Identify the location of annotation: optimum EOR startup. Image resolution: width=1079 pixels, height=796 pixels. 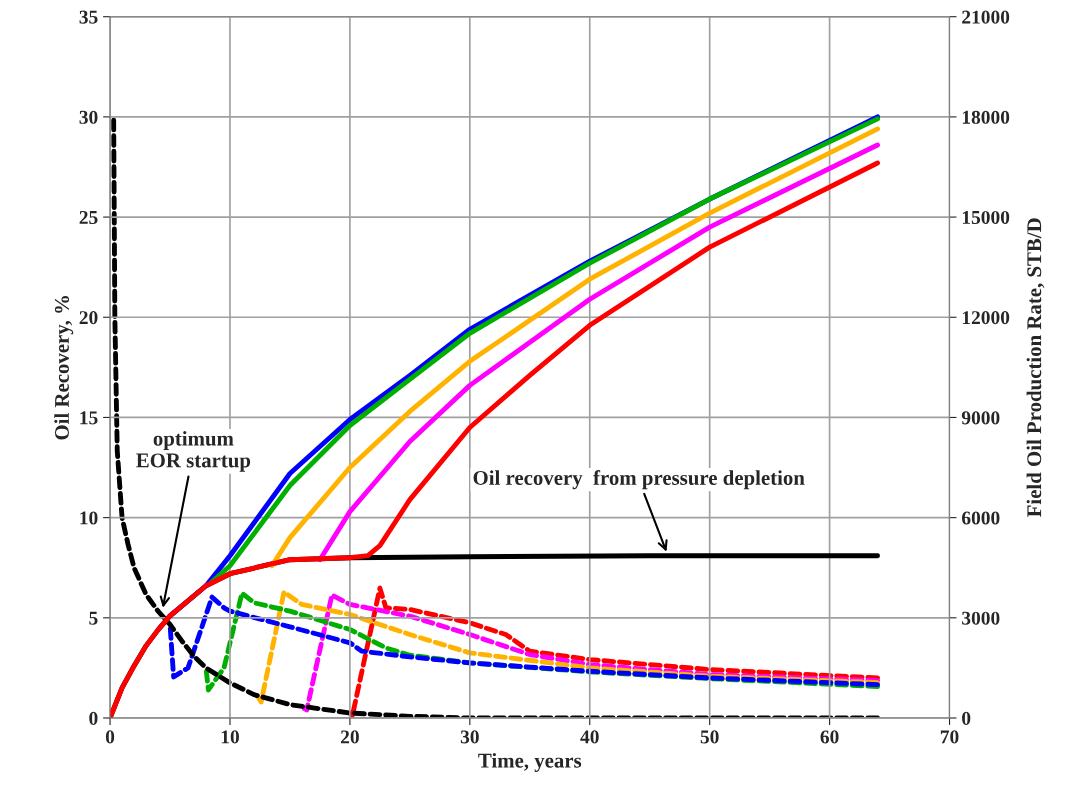
(193, 451).